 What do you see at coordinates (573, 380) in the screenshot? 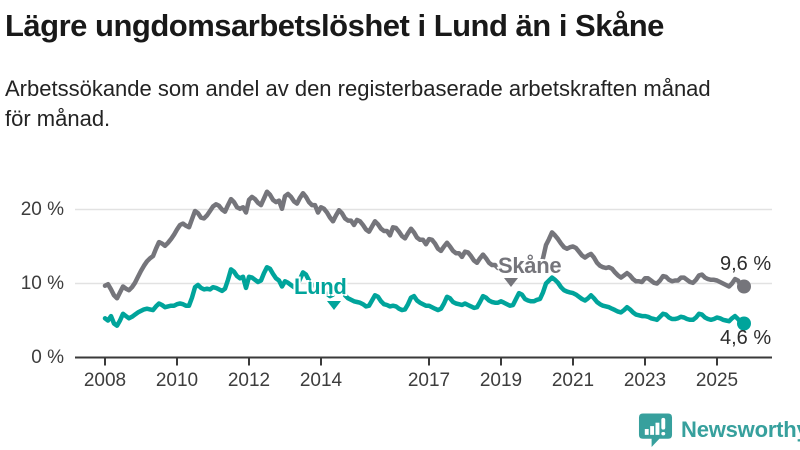
I see `x-axis-tick-label: 2021` at bounding box center [573, 380].